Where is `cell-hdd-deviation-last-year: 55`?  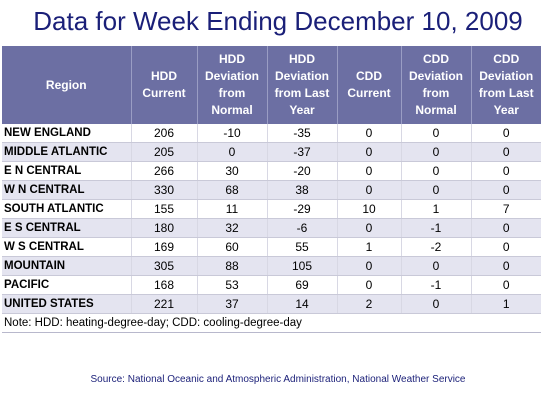
cell-hdd-deviation-last-year: 55 is located at coordinates (301, 247).